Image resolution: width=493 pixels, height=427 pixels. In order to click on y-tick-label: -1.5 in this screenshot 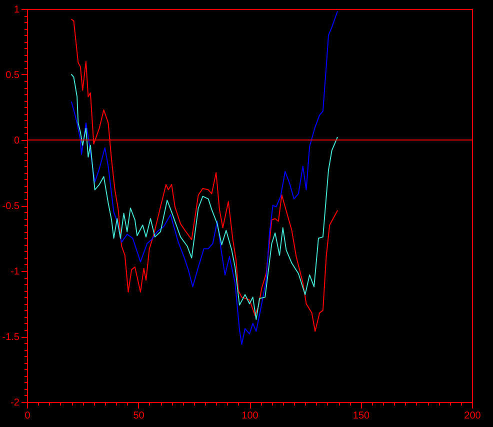, I will do `click(11, 337)`.